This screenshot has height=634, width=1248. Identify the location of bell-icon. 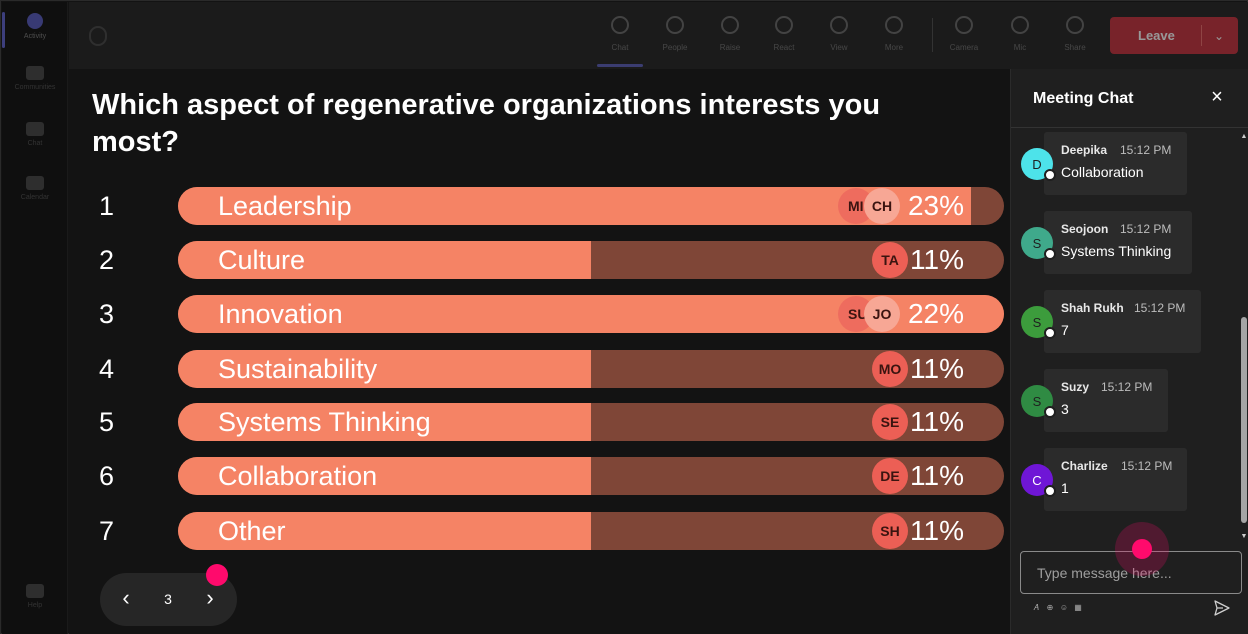
(35, 20).